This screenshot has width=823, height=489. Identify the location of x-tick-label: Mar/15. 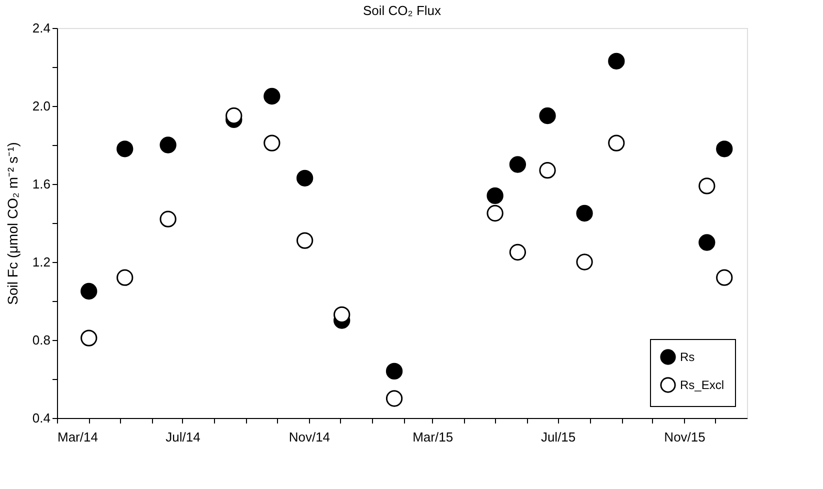
(433, 437).